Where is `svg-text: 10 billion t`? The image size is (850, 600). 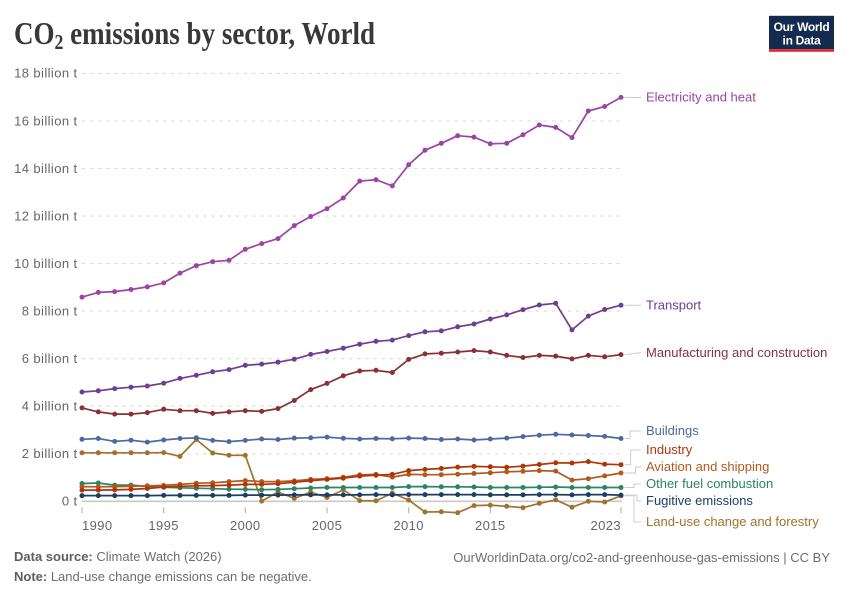 svg-text: 10 billion t is located at coordinates (45, 263).